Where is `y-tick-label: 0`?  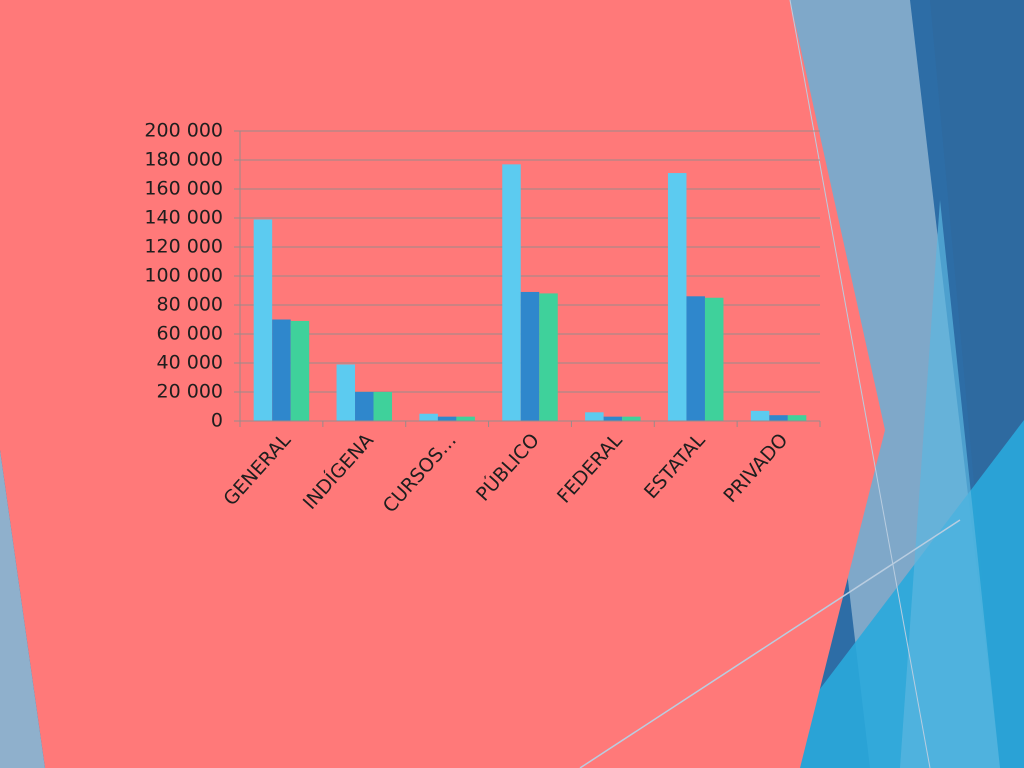
y-tick-label: 0 is located at coordinates (217, 421).